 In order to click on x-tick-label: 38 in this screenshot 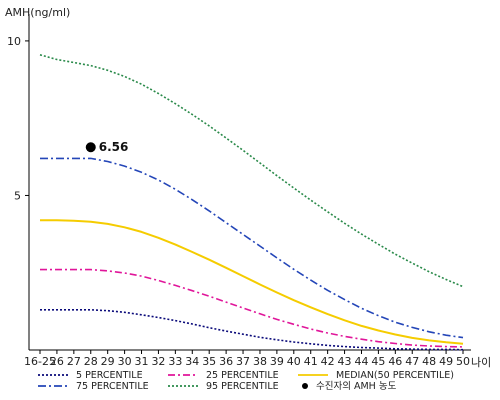, I will do `click(260, 361)`.